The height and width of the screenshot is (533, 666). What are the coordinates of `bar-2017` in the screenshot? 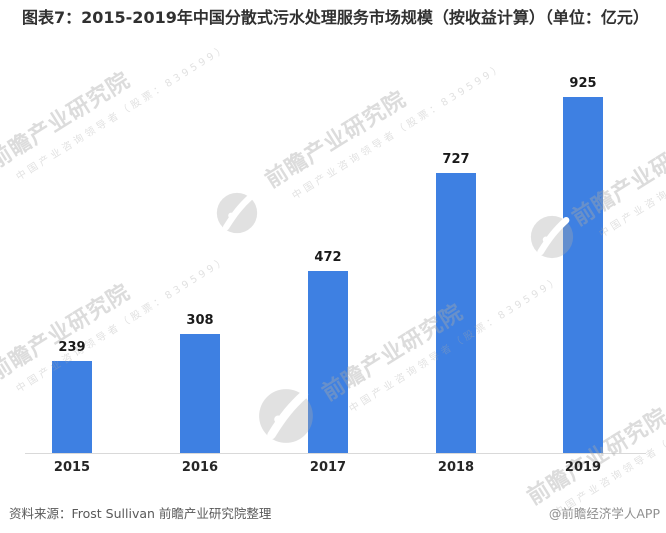 It's located at (328, 362).